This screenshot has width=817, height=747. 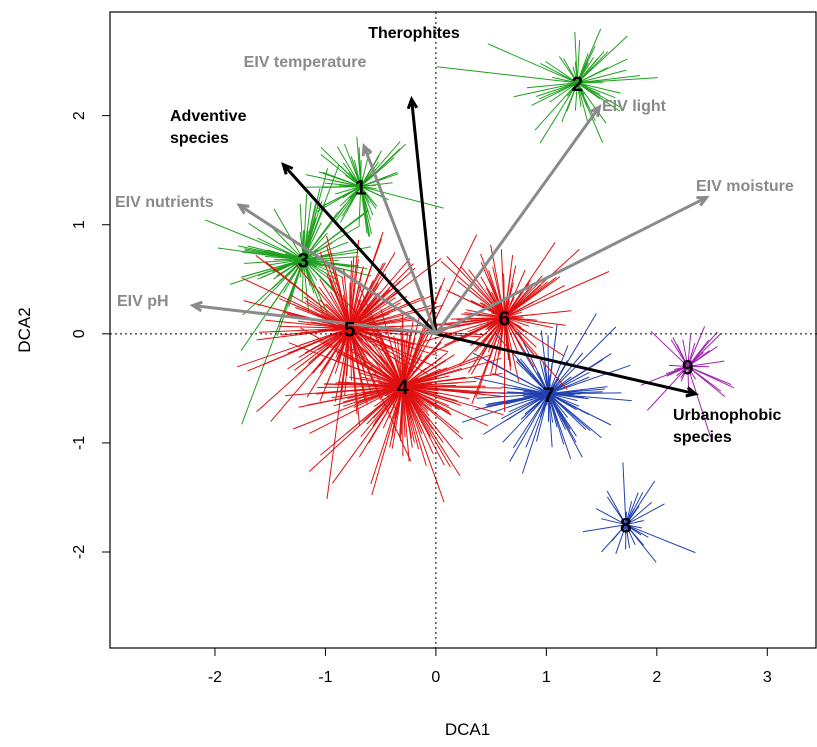 What do you see at coordinates (745, 186) in the screenshot?
I see `vector-label-6: EIV moisture` at bounding box center [745, 186].